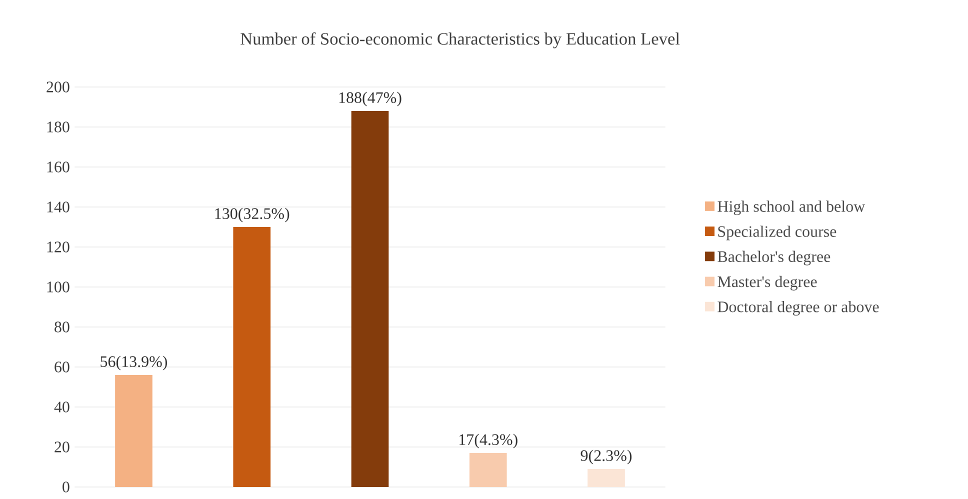 The height and width of the screenshot is (499, 968). Describe the element at coordinates (767, 283) in the screenshot. I see `legend-label: Master's degree` at that location.